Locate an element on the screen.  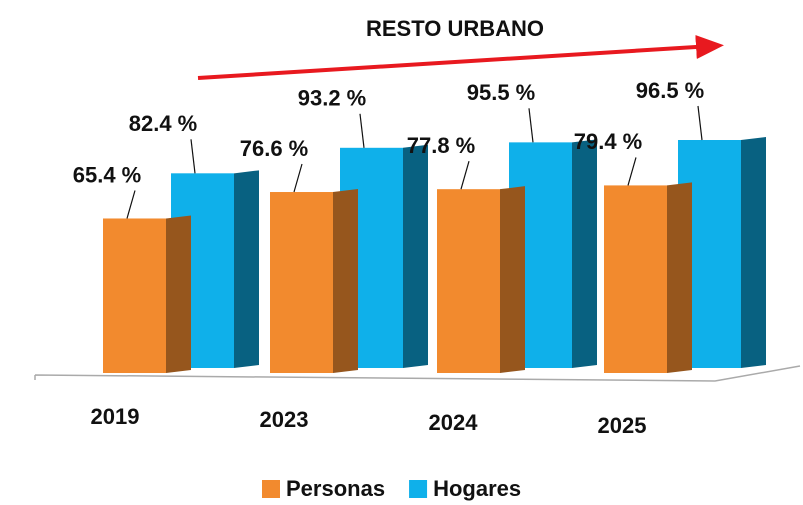
value-label: 76.6 % is located at coordinates (274, 148).